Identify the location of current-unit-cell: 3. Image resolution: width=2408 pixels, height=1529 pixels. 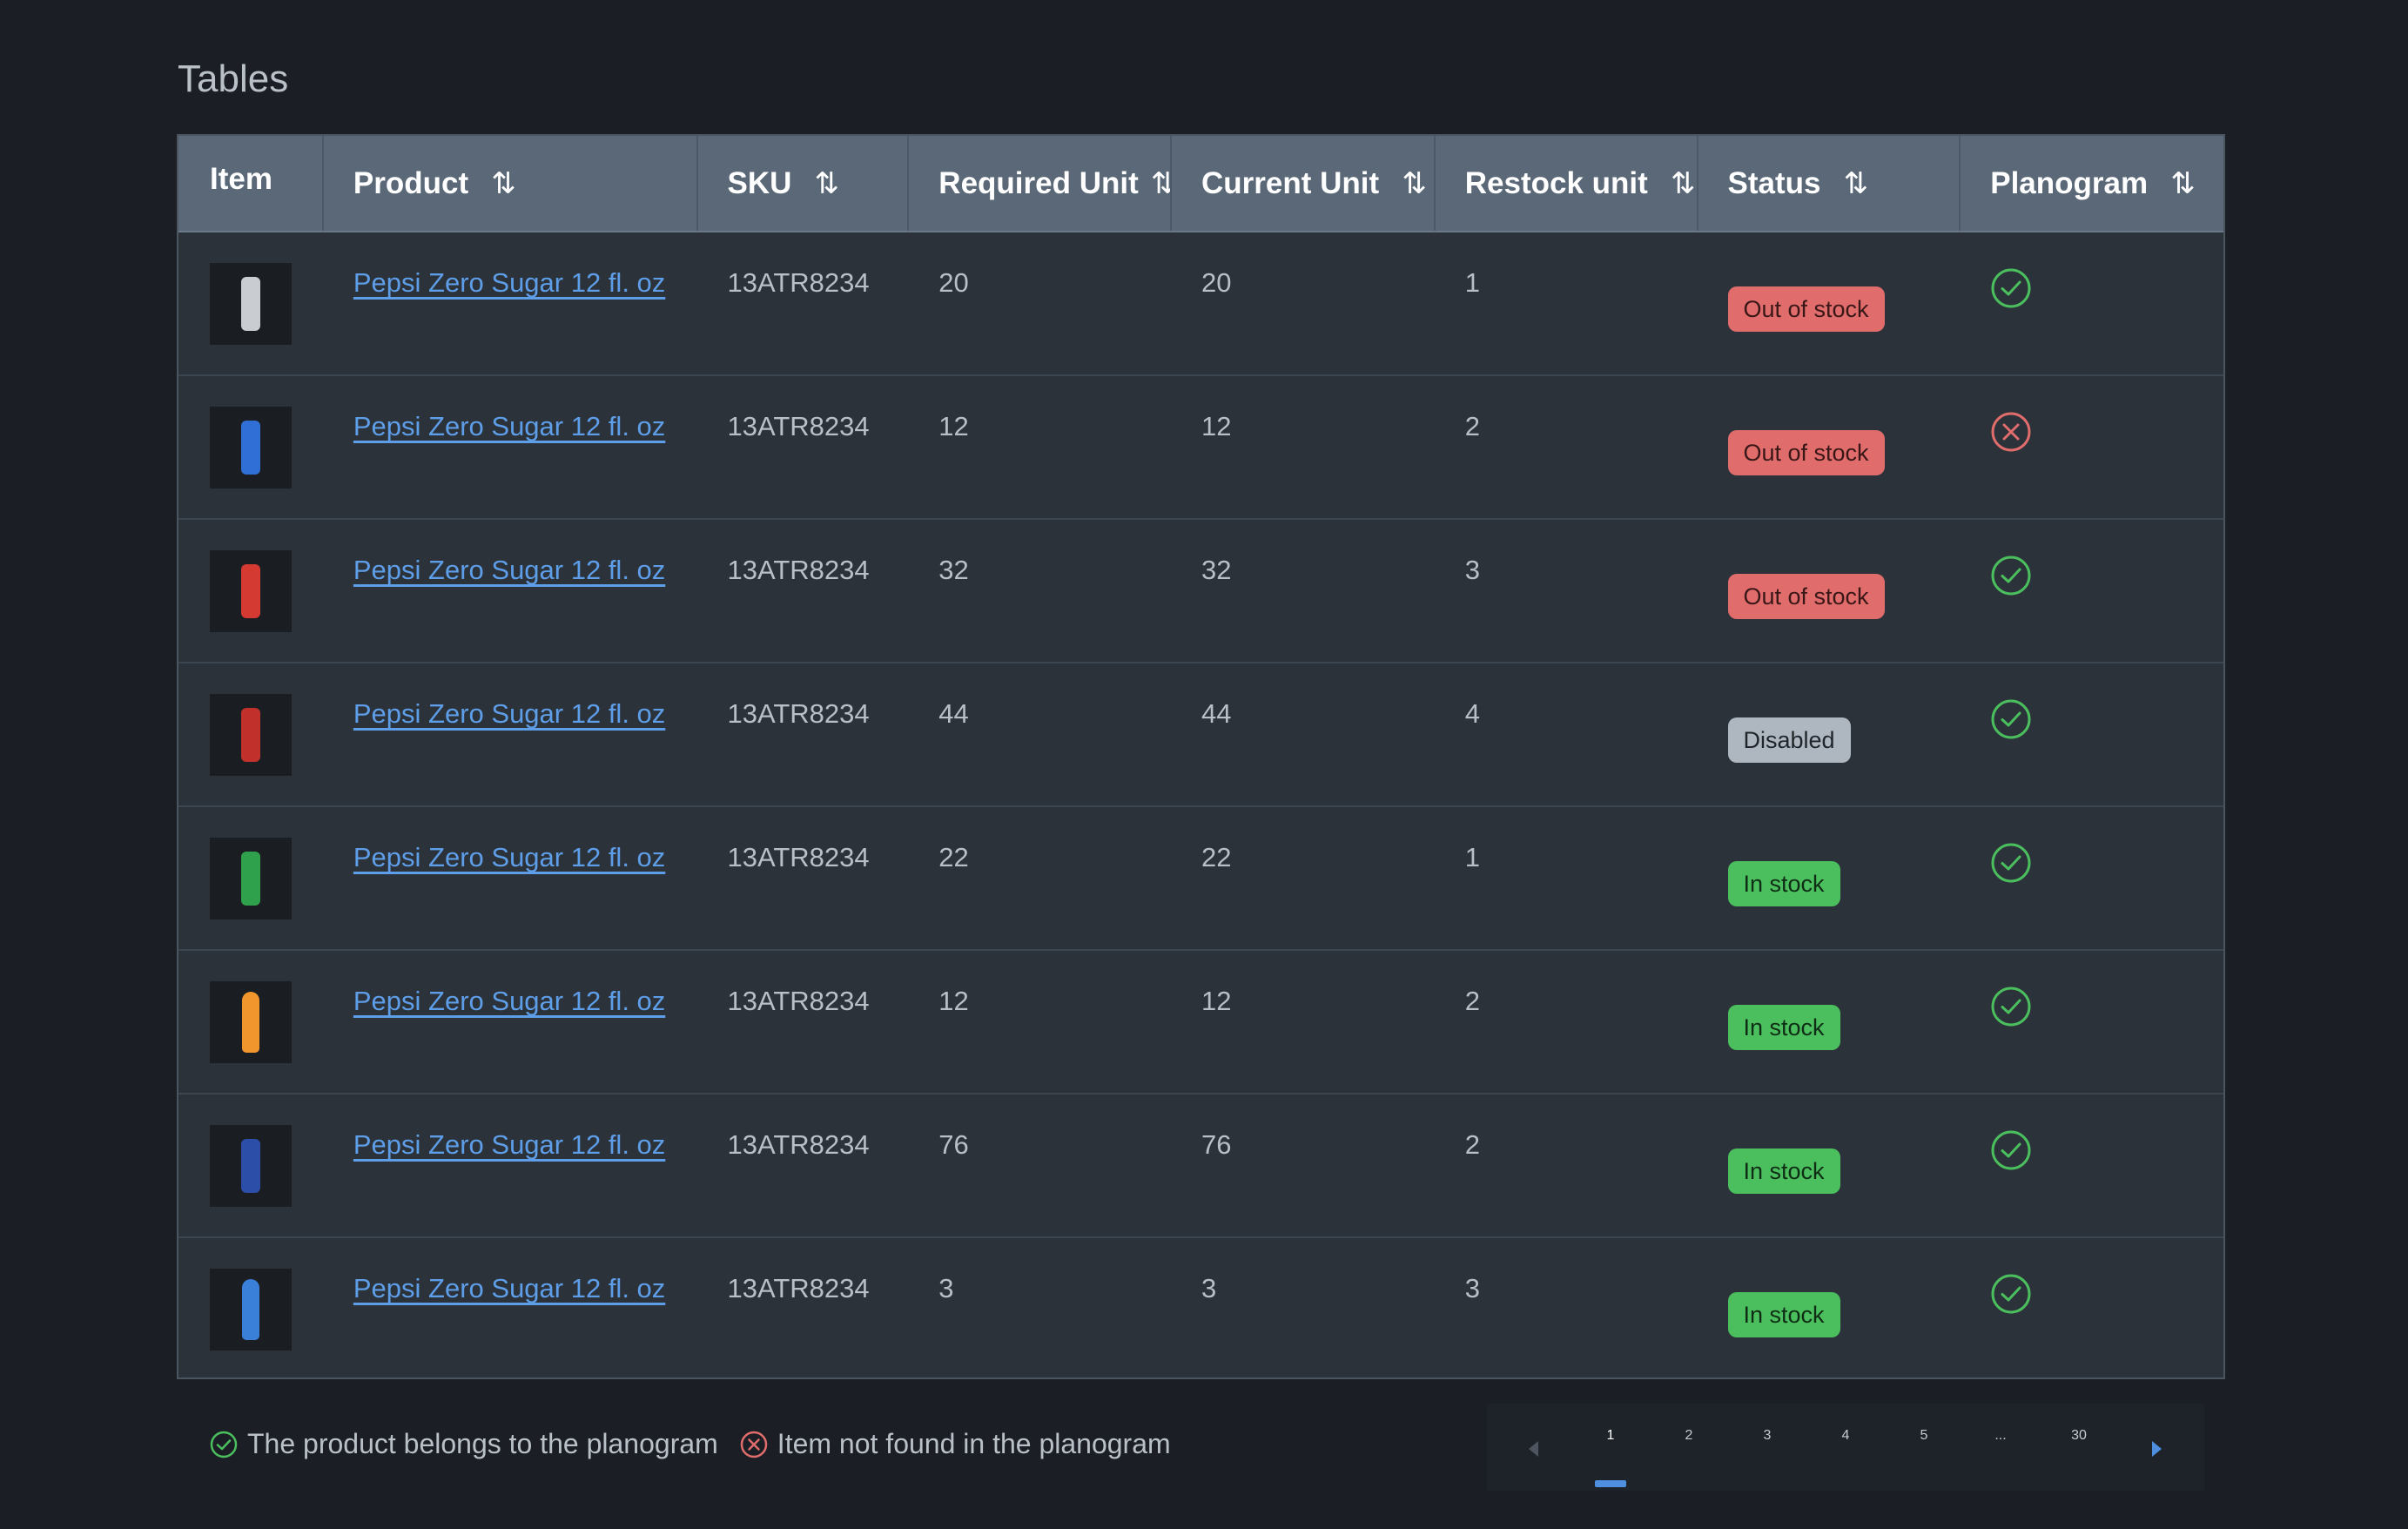
(1209, 1288).